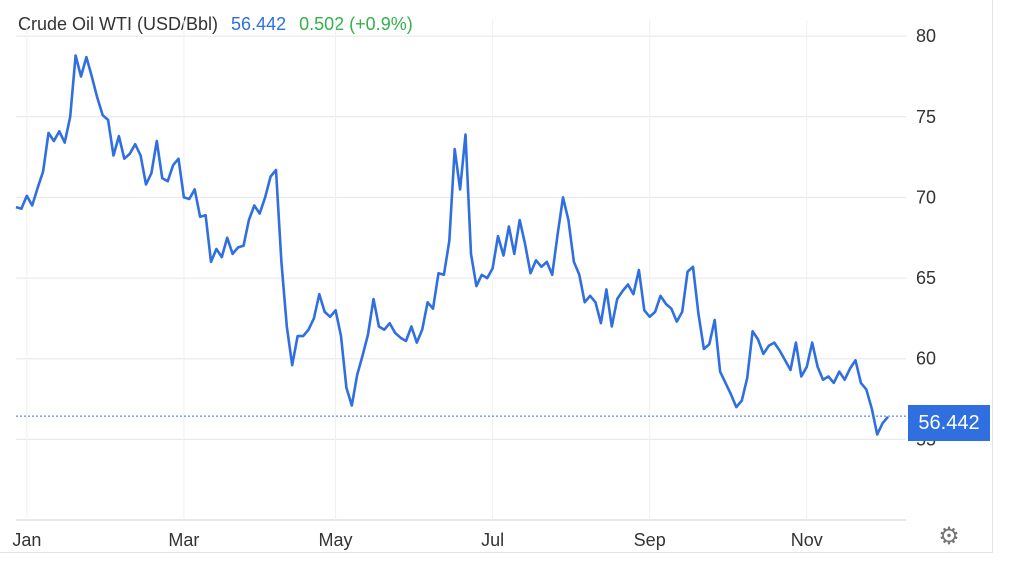 Image resolution: width=1024 pixels, height=564 pixels. I want to click on last-price-tag: 56.442, so click(949, 423).